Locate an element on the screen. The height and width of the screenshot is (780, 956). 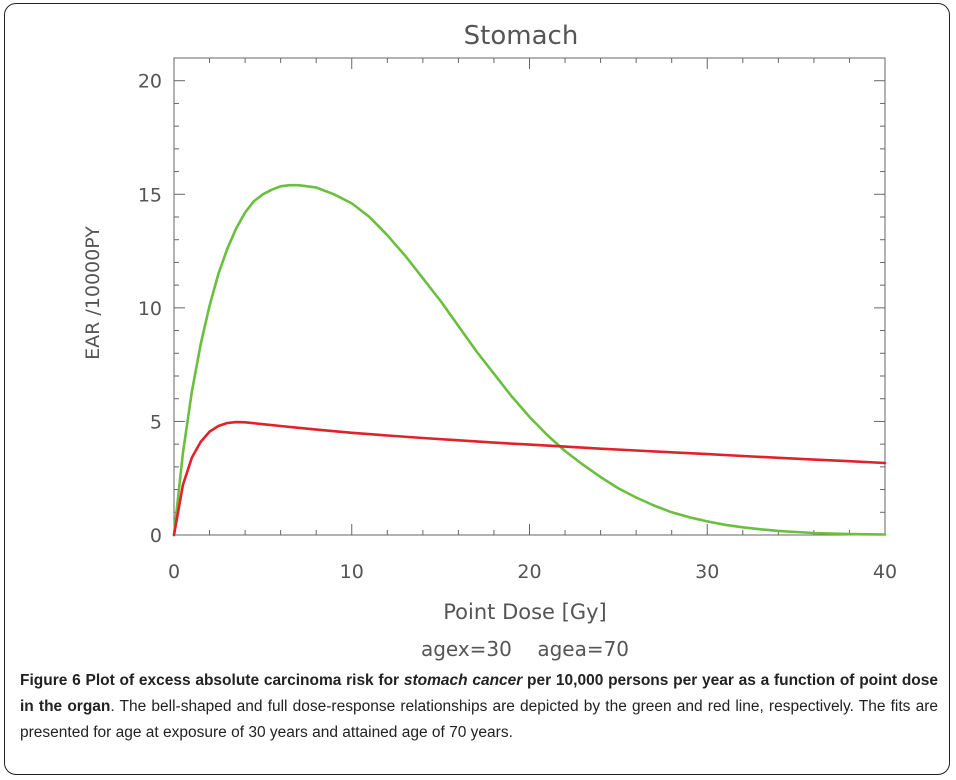
y-tick-label: 10 is located at coordinates (150, 309).